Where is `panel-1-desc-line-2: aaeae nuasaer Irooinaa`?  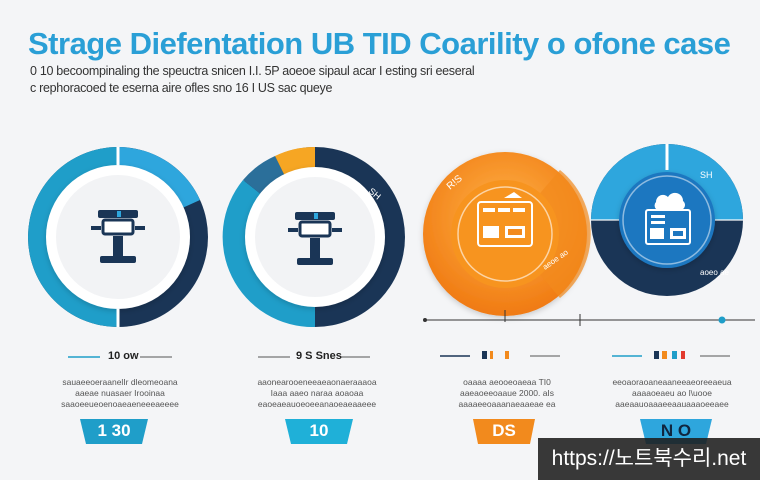 panel-1-desc-line-2: aaeae nuasaer Irooinaa is located at coordinates (120, 393).